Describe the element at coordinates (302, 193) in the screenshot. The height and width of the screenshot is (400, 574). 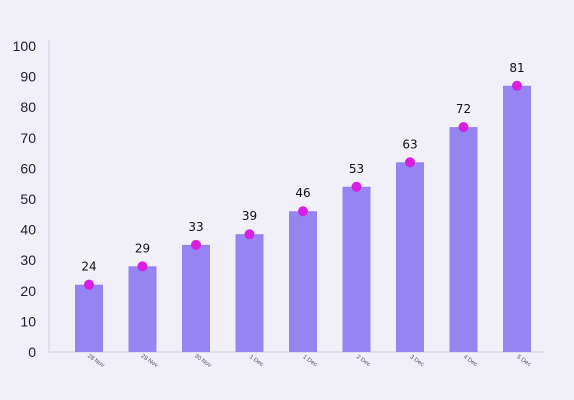
I see `data-label: 46` at that location.